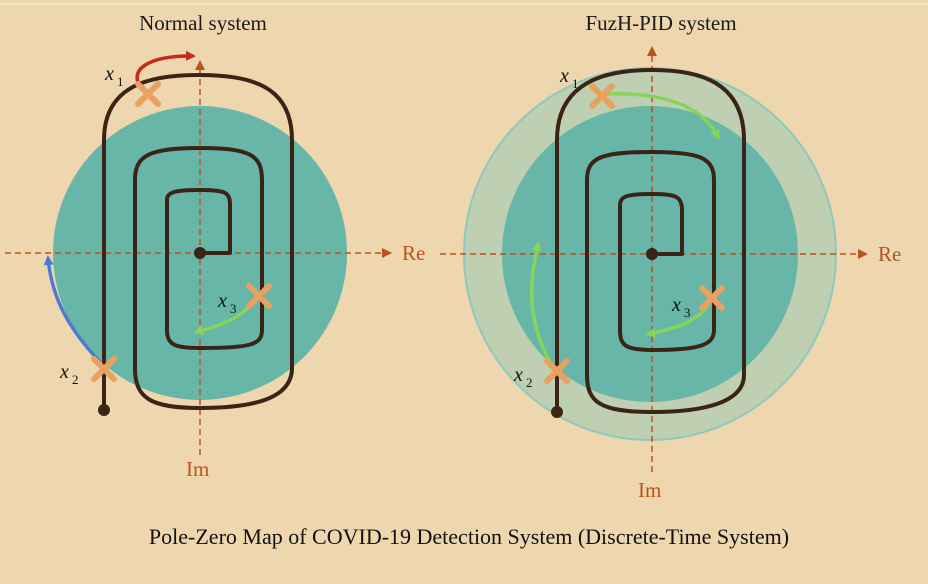 The width and height of the screenshot is (928, 584). I want to click on left-end-dot, so click(104, 410).